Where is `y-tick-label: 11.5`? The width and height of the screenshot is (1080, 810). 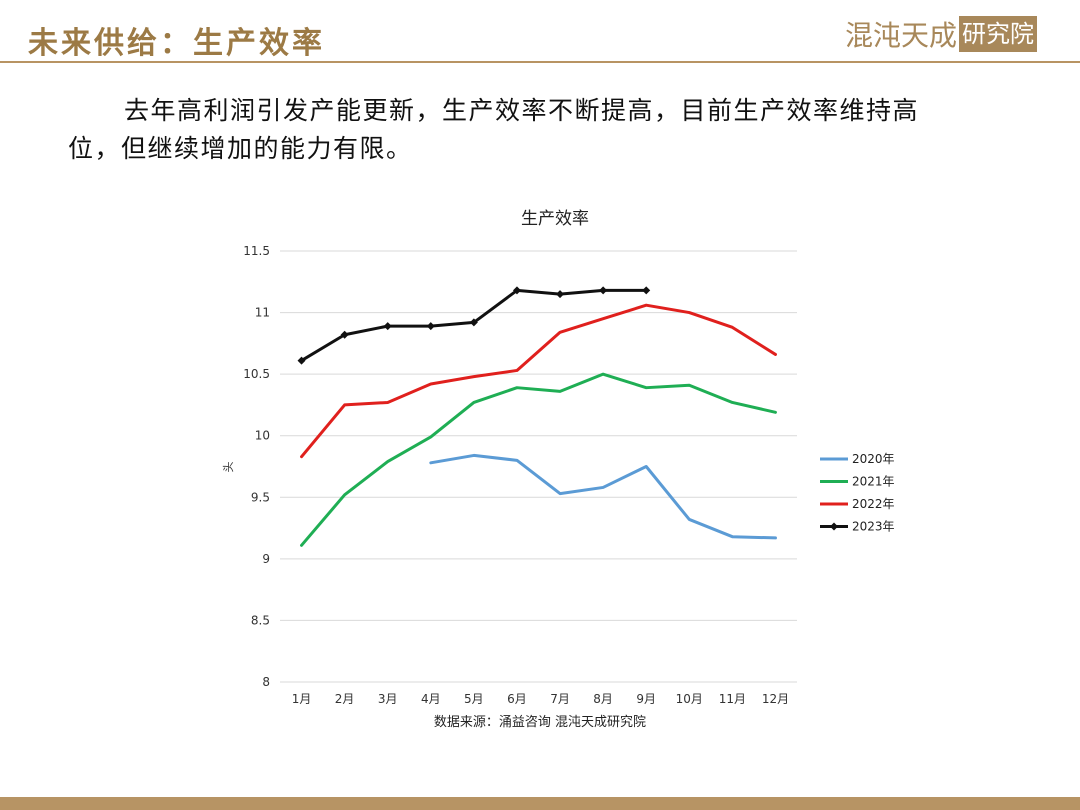 y-tick-label: 11.5 is located at coordinates (256, 251).